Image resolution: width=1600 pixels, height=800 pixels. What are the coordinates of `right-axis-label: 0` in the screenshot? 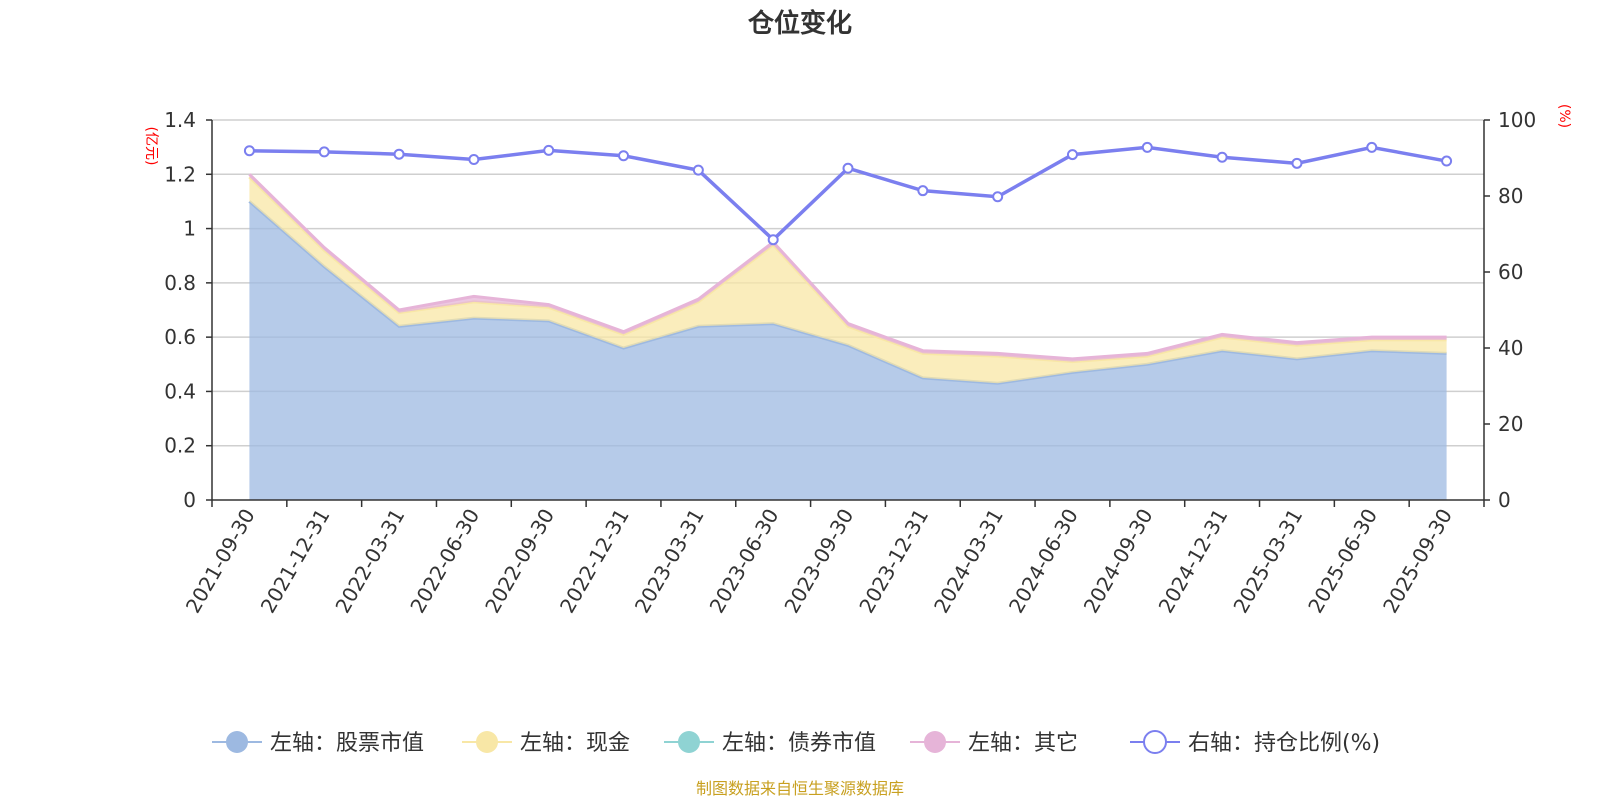 It's located at (1504, 500).